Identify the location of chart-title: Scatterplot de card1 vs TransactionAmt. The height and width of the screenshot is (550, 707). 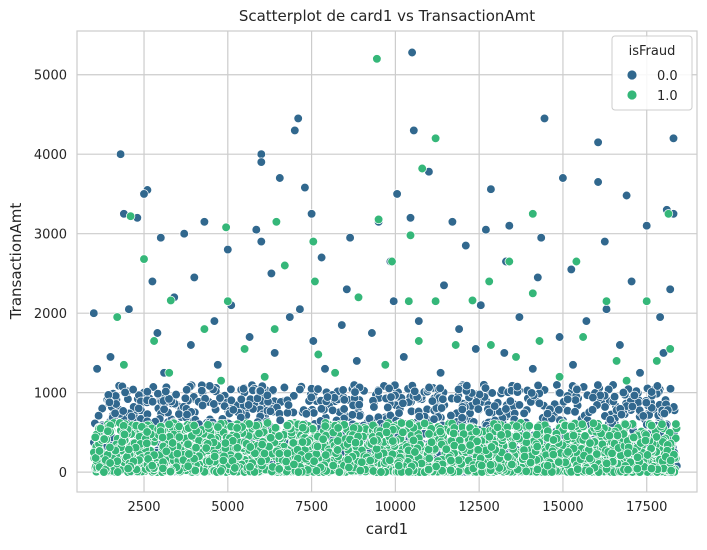
(387, 16).